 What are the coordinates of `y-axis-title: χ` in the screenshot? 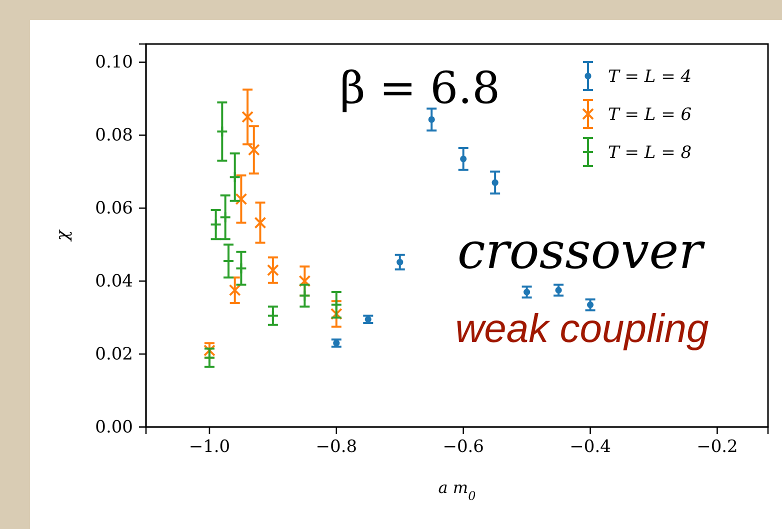 It's located at (63, 235).